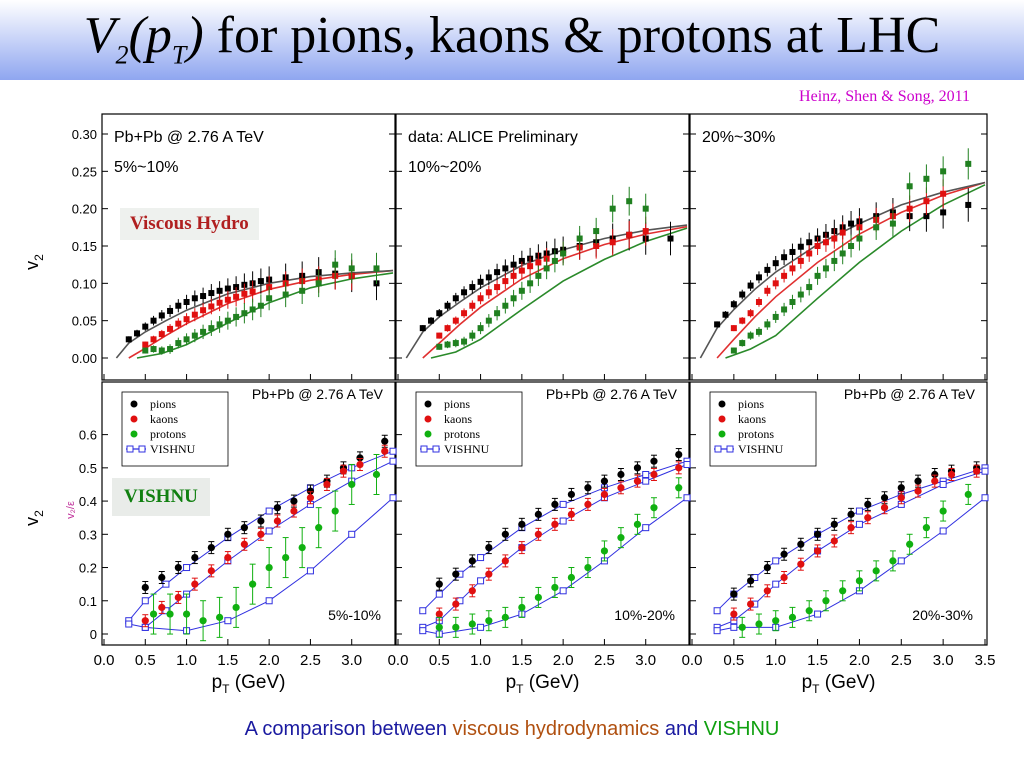  What do you see at coordinates (751, 404) in the screenshot?
I see `legend-label-pions: pions` at bounding box center [751, 404].